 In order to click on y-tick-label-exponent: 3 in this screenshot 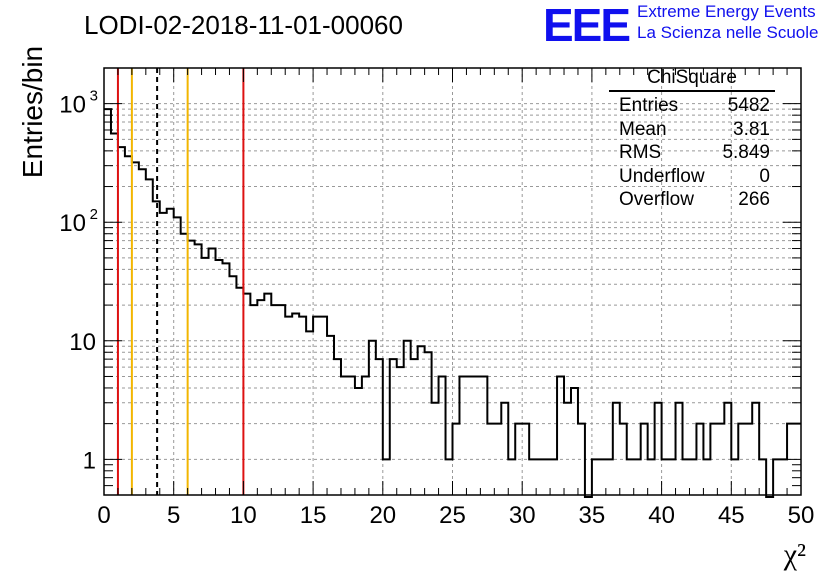, I will do `click(94, 96)`.